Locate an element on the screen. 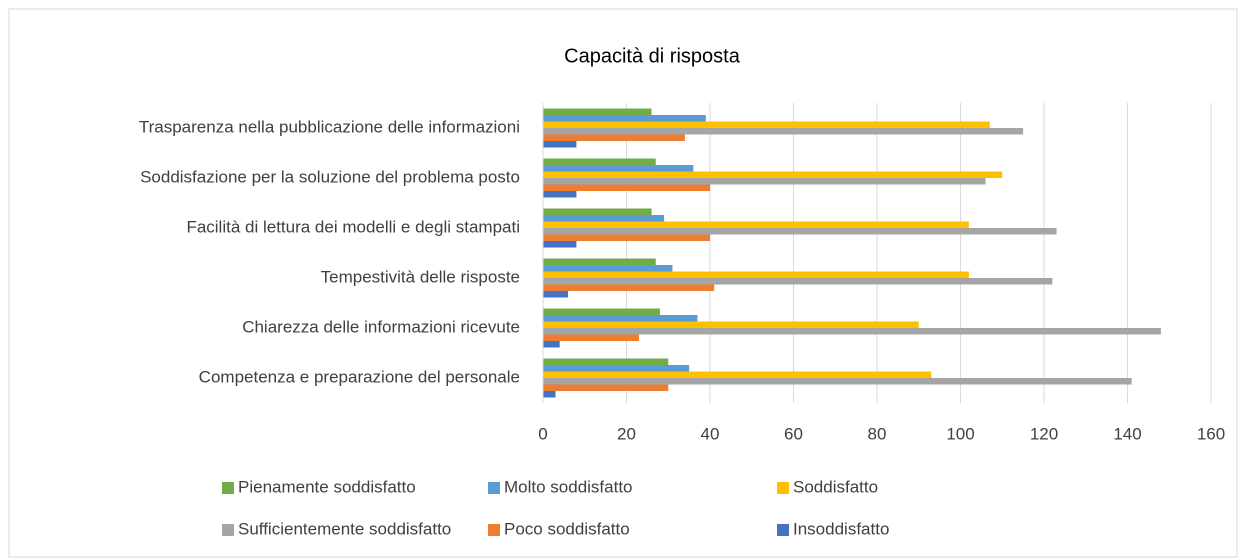  x-tick-label: 160 is located at coordinates (1211, 433).